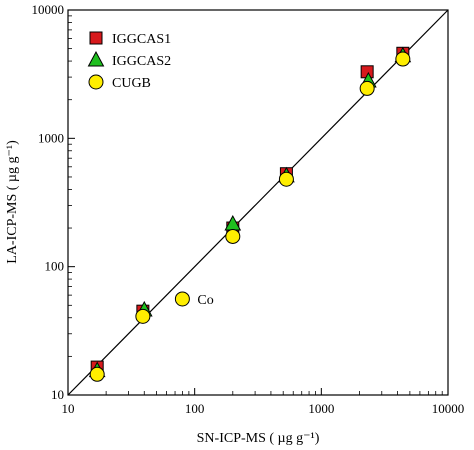  What do you see at coordinates (195, 408) in the screenshot?
I see `x-tick-label: 100` at bounding box center [195, 408].